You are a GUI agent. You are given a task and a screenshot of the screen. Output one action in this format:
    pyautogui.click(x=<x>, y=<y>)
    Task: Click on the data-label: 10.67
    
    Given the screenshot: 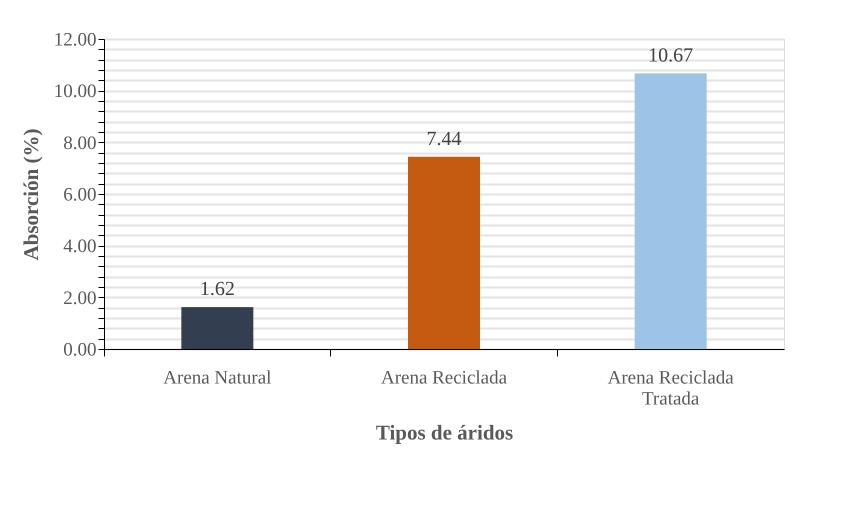 What is the action you would take?
    pyautogui.click(x=671, y=55)
    